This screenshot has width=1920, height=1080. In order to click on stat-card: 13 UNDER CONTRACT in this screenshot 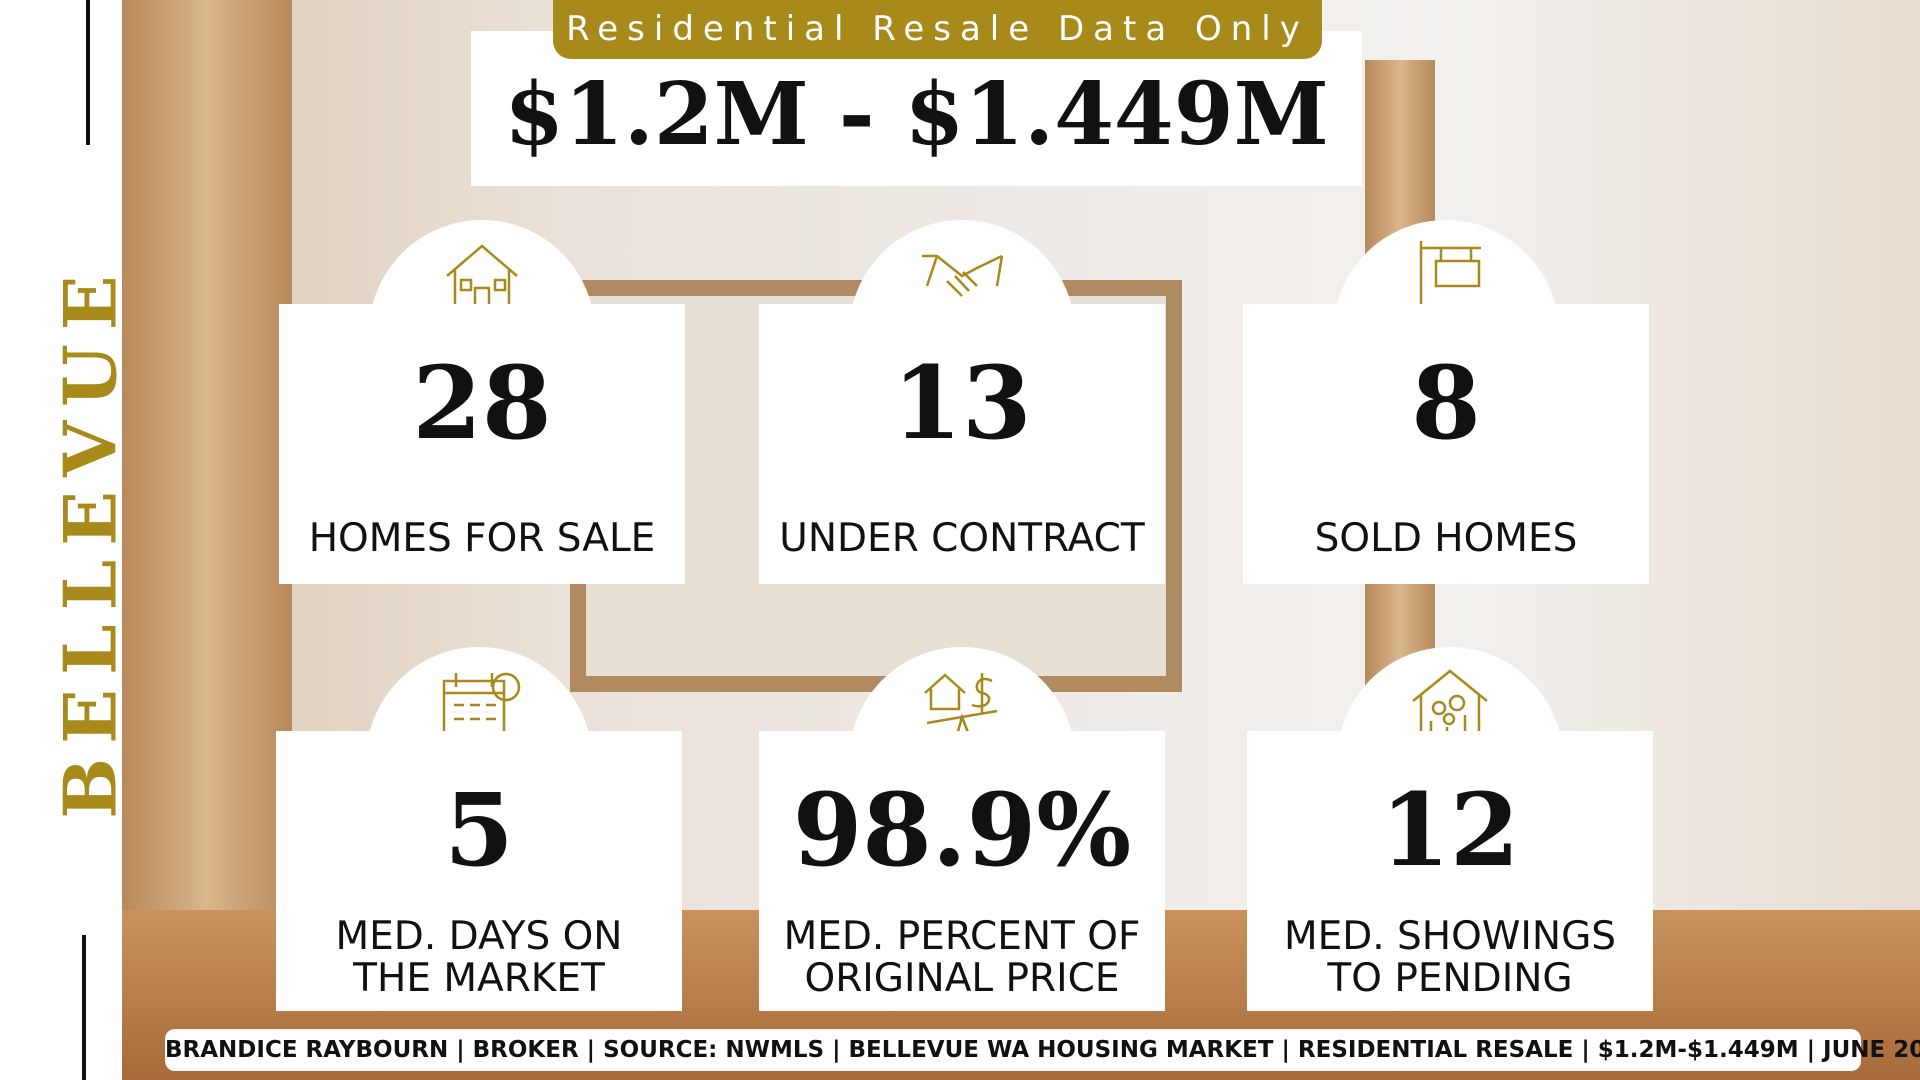, I will do `click(962, 444)`.